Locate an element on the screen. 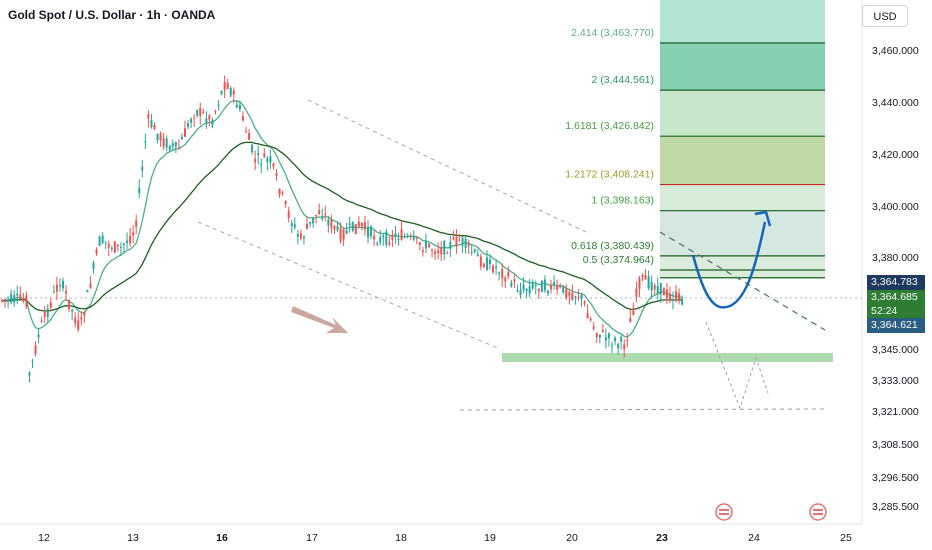 Image resolution: width=932 pixels, height=550 pixels. price-tick-label: 3,460.000 is located at coordinates (895, 51).